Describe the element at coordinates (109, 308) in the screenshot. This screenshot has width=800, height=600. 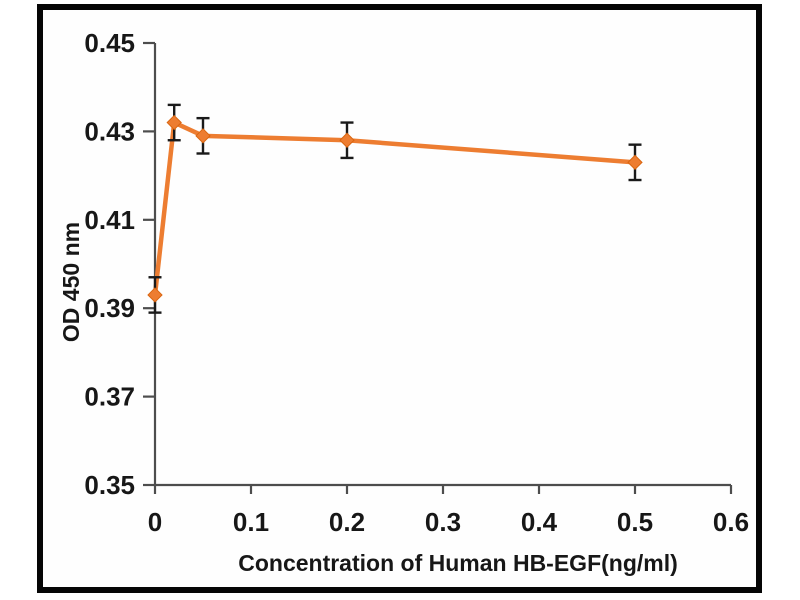
I see `y-tick-label: 0.39` at that location.